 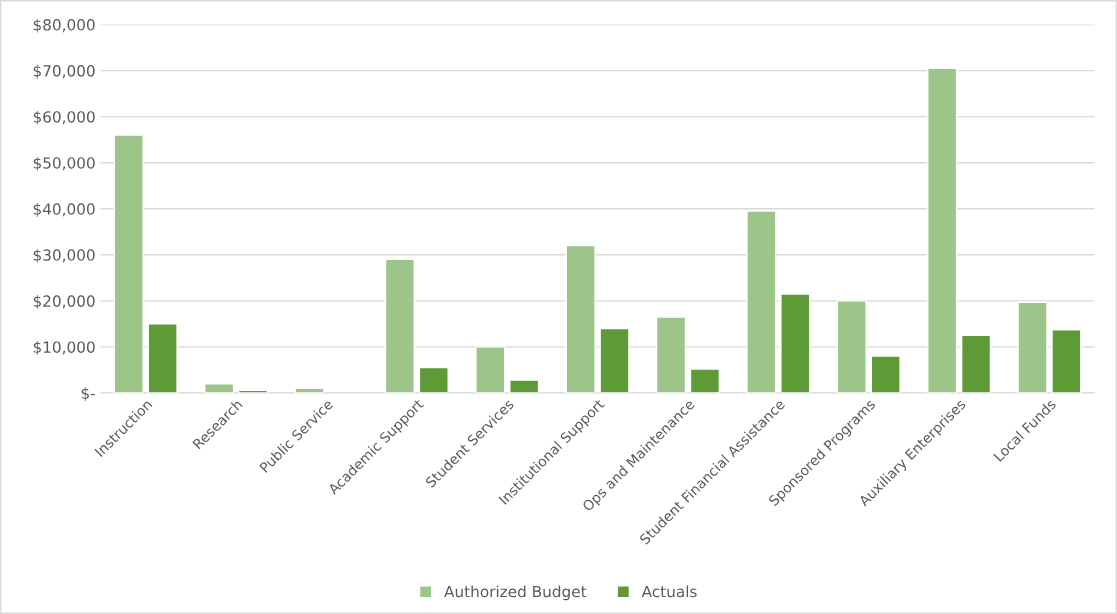 What do you see at coordinates (64, 209) in the screenshot?
I see `y-tick-label: $40,000` at bounding box center [64, 209].